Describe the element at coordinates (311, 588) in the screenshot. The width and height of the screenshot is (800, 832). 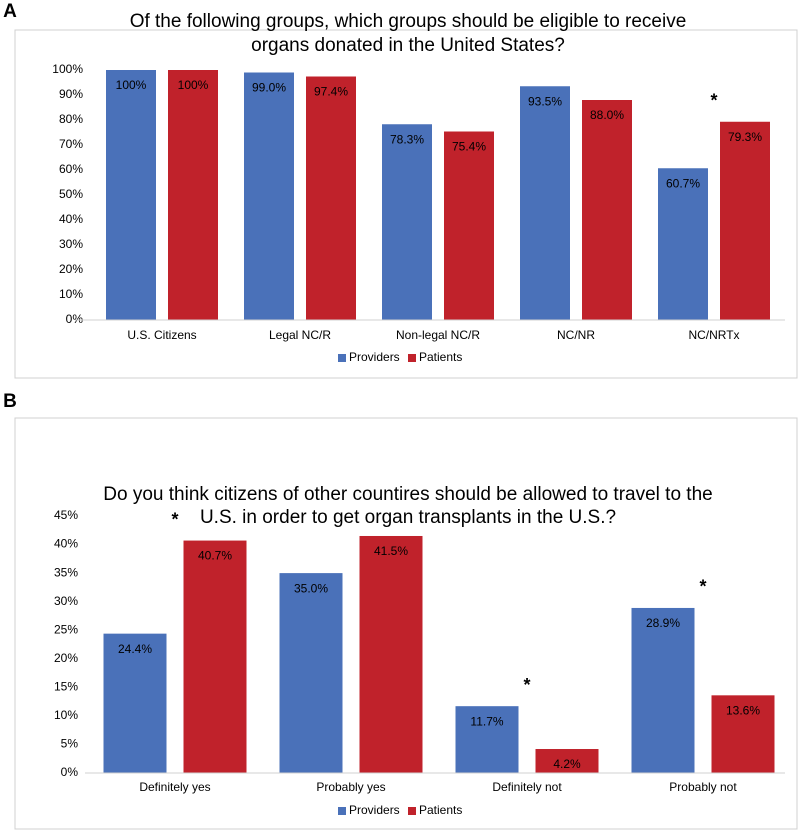
I see `data-label: 35.0%` at that location.